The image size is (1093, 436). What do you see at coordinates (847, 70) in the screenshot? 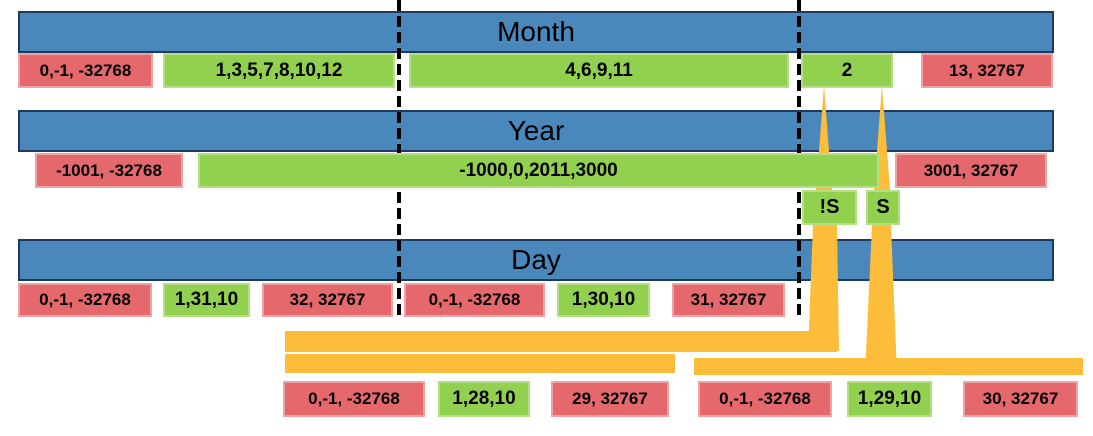
I see `month-partition-february: 2` at bounding box center [847, 70].